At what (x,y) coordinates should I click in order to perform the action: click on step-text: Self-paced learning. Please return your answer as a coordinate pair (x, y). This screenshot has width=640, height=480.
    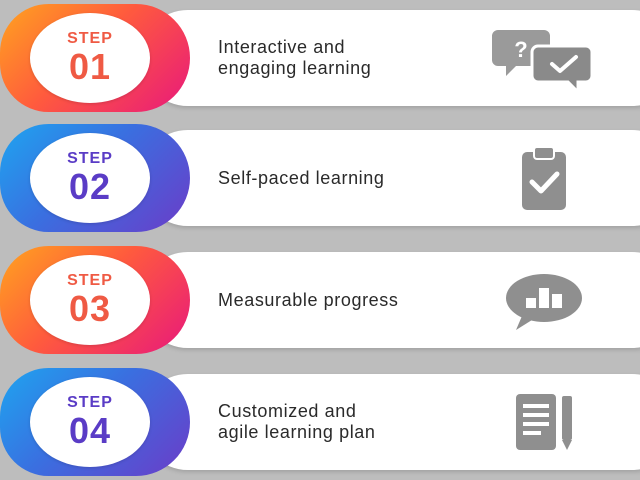
    Looking at the image, I should click on (353, 178).